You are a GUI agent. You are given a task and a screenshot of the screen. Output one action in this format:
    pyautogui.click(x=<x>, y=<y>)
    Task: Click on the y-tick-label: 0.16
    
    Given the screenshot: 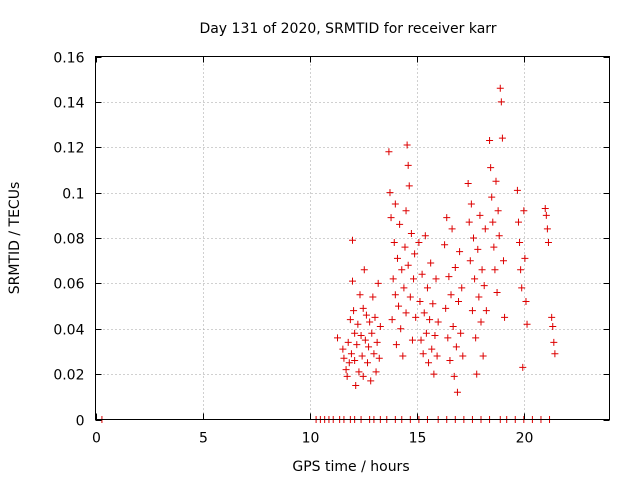 What is the action you would take?
    pyautogui.click(x=68, y=59)
    